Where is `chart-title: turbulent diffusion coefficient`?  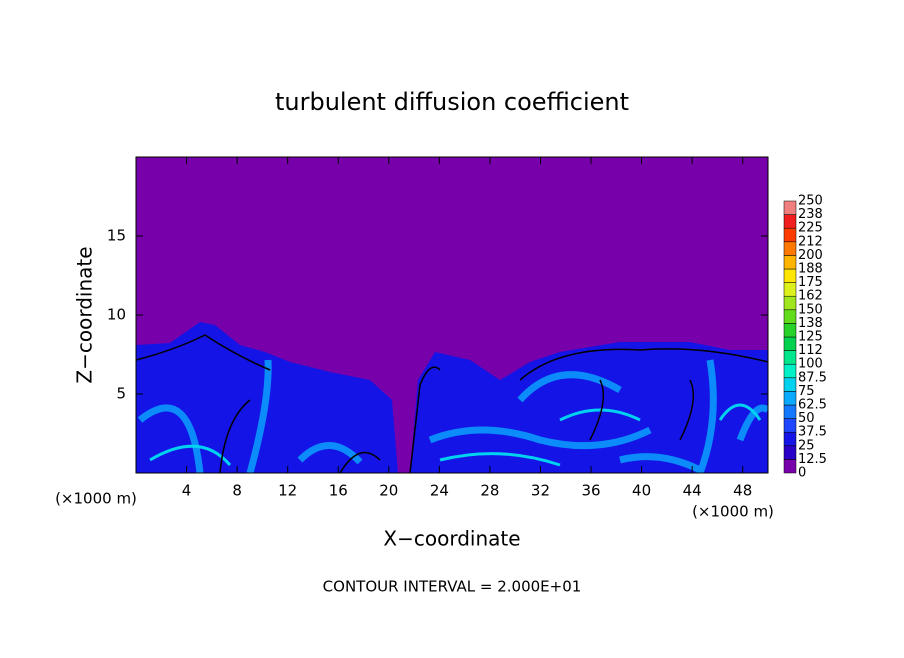
chart-title: turbulent diffusion coefficient is located at coordinates (452, 102).